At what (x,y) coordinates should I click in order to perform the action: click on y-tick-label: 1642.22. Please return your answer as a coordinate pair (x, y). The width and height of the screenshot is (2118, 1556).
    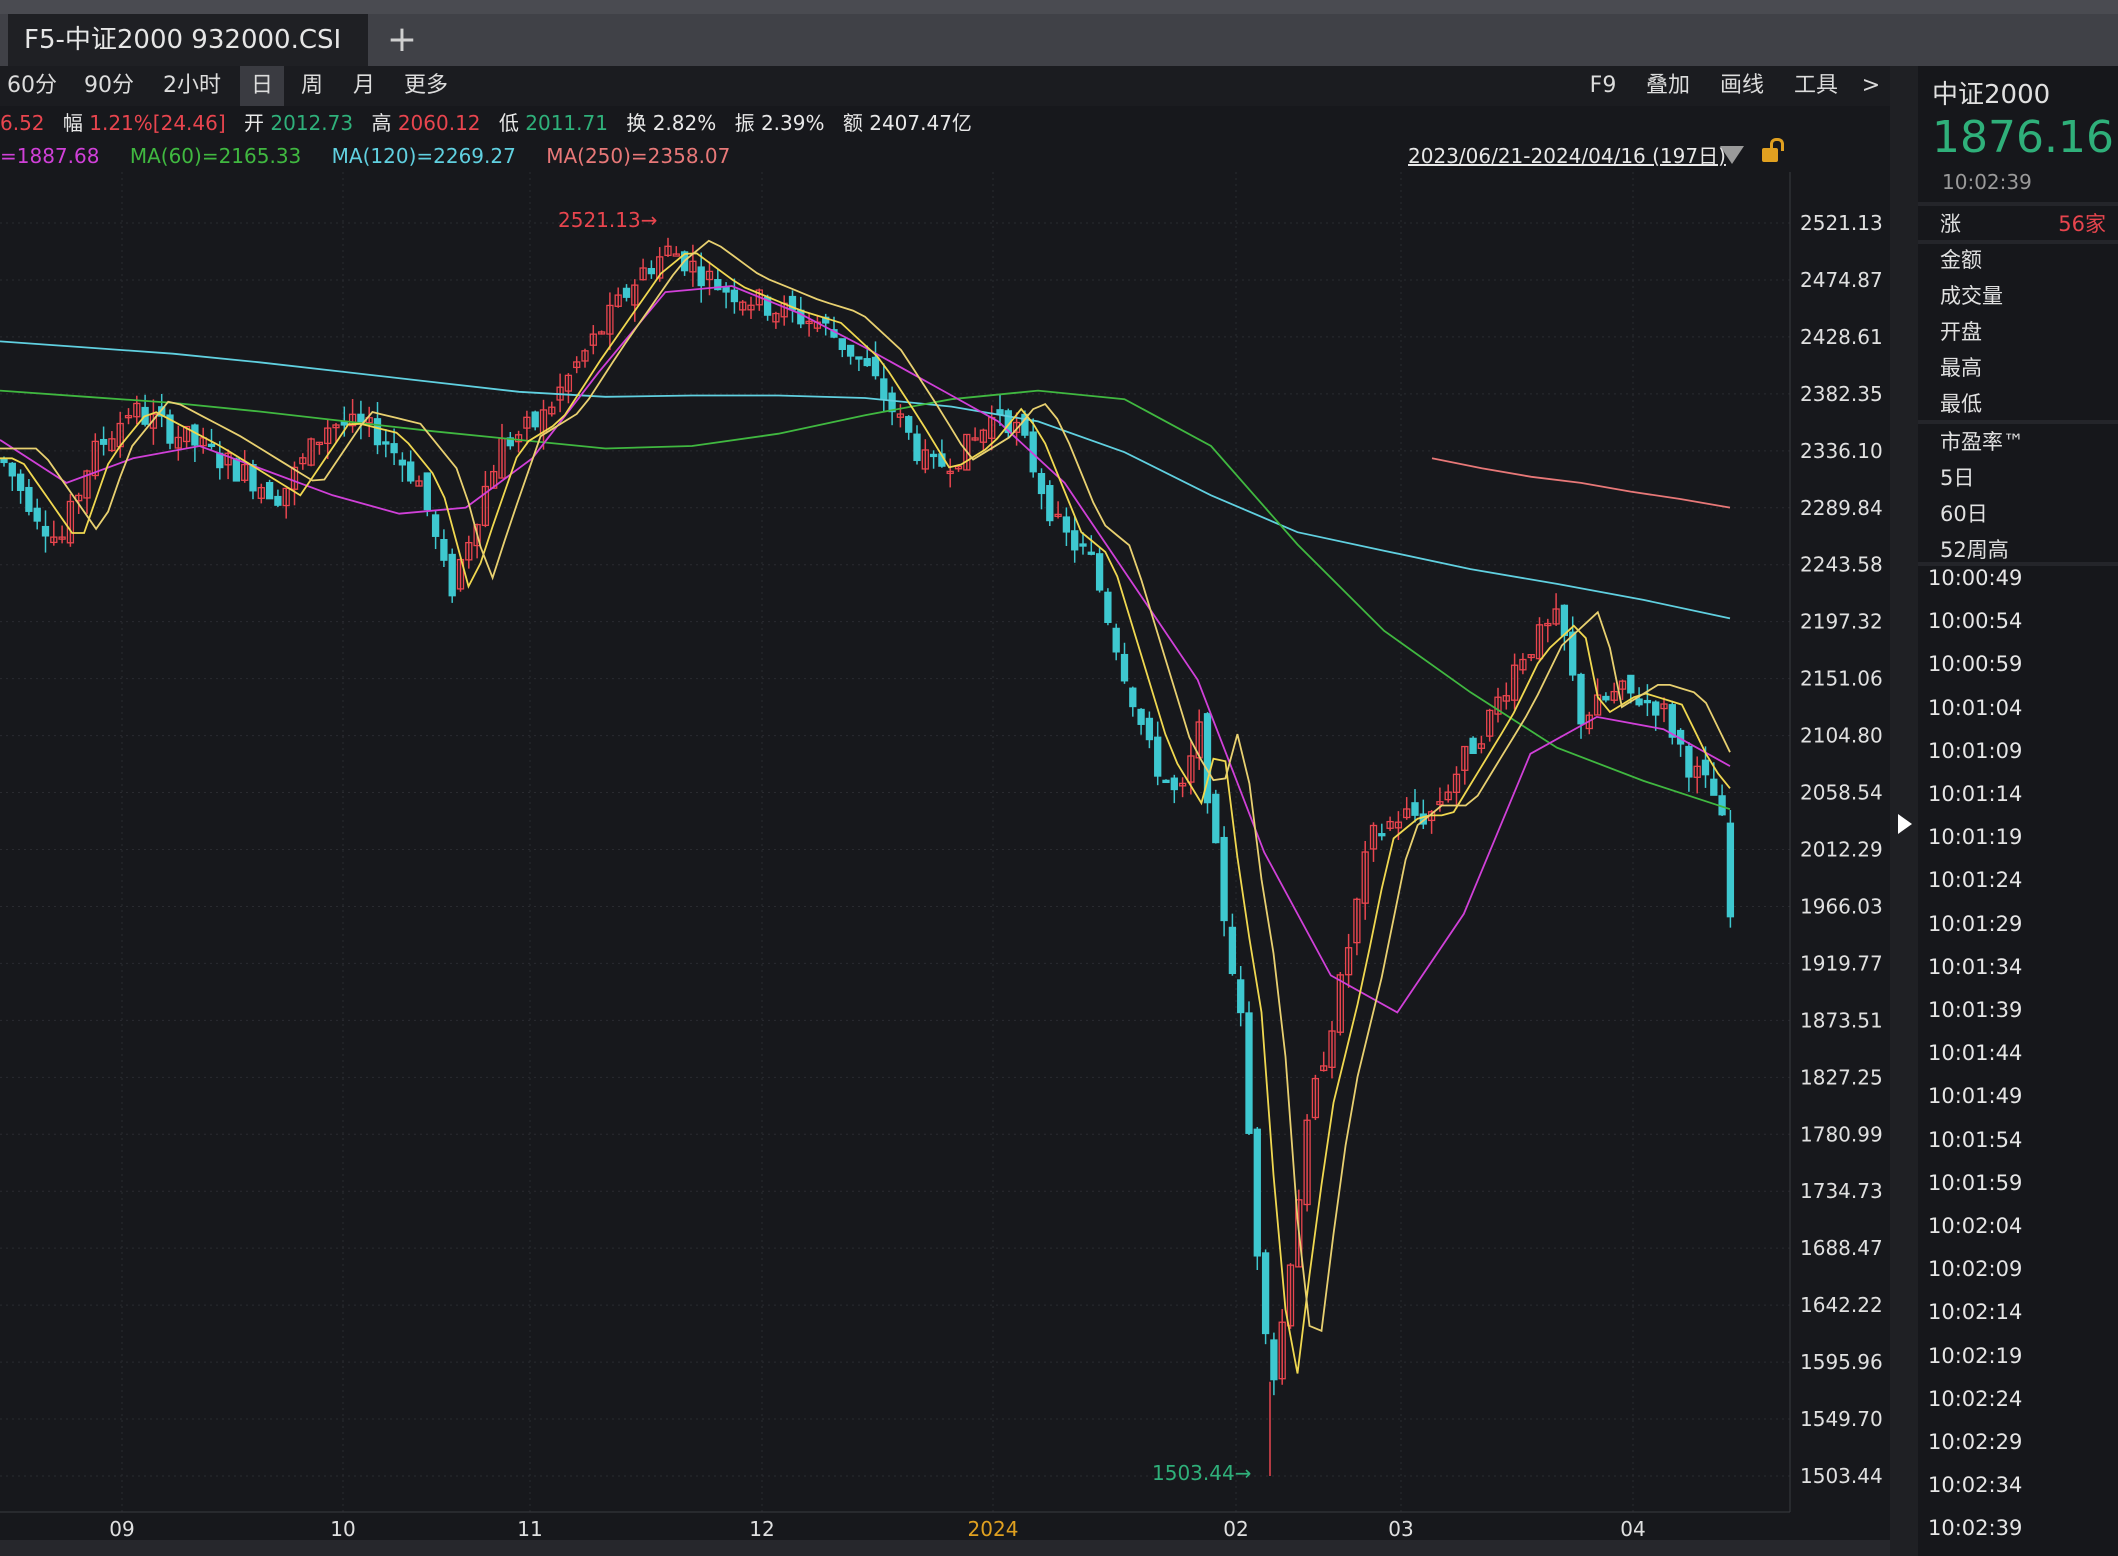
    Looking at the image, I should click on (1841, 1305).